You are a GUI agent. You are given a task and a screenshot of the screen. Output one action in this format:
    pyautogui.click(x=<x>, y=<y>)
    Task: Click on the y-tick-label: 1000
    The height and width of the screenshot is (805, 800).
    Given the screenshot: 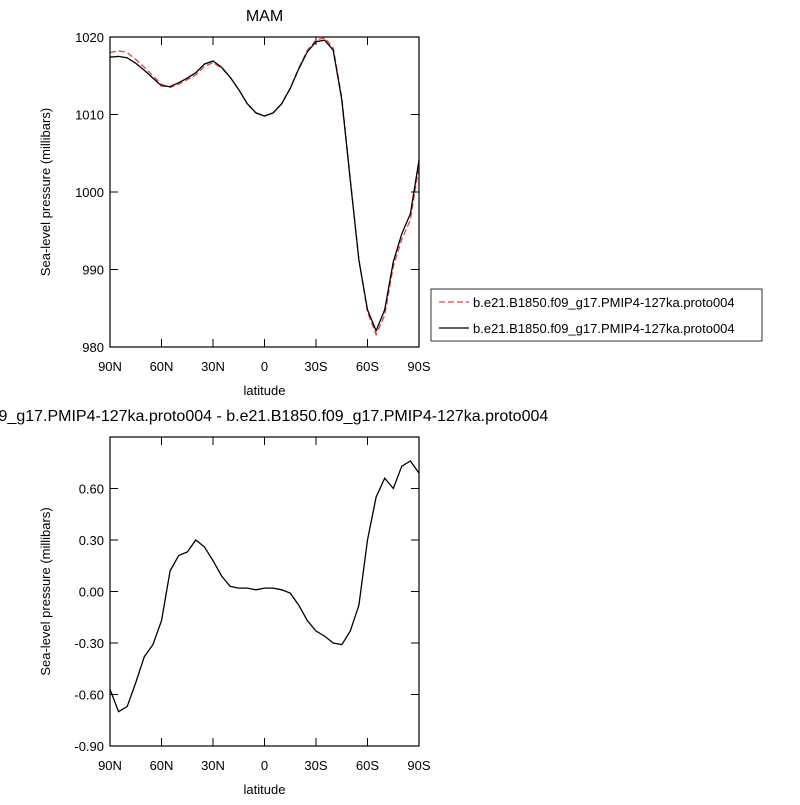 What is the action you would take?
    pyautogui.click(x=89, y=192)
    